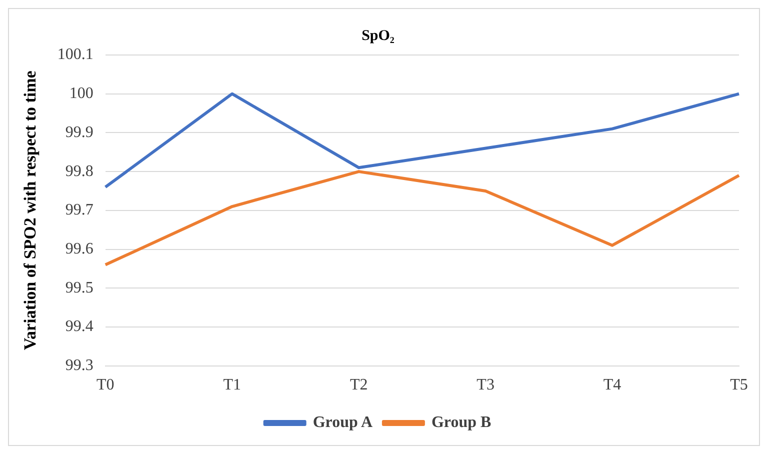 The image size is (769, 454). Describe the element at coordinates (739, 385) in the screenshot. I see `x-tick-label: T5` at that location.